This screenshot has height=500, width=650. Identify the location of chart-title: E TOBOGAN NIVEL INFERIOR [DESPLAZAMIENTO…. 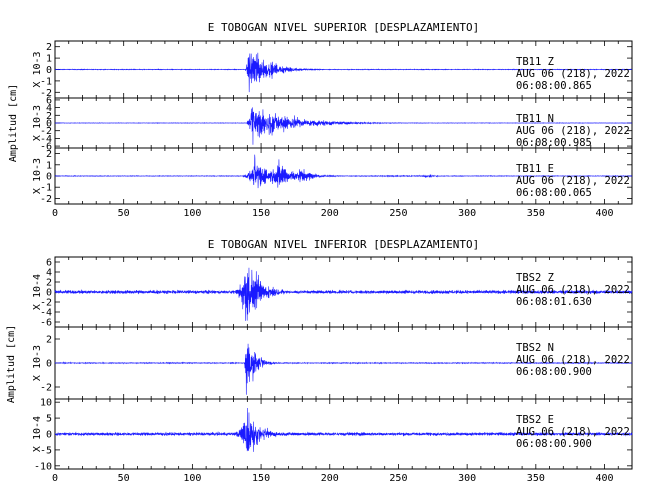
(344, 244).